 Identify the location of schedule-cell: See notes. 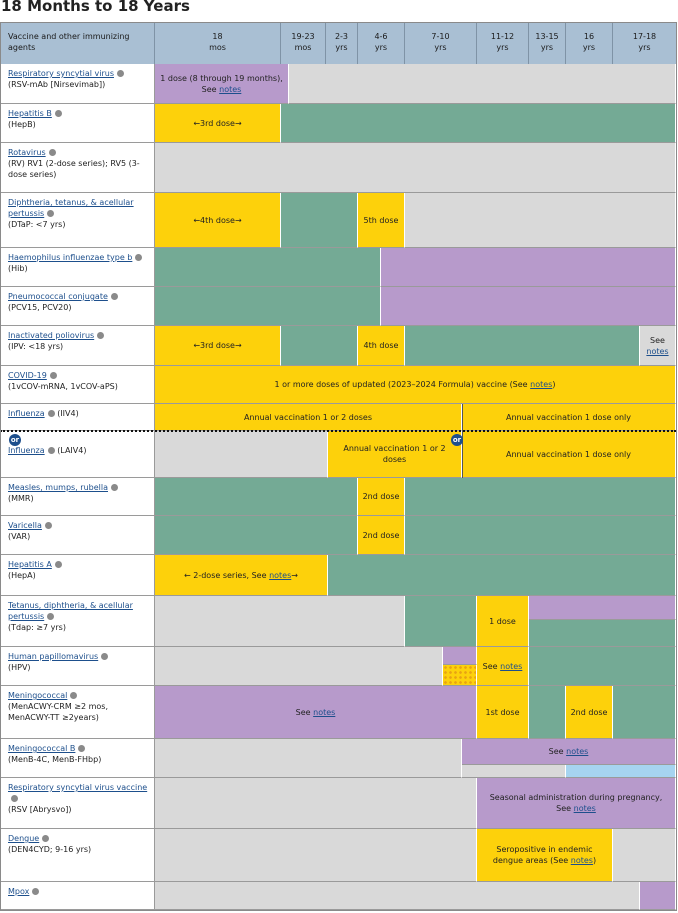
(503, 666).